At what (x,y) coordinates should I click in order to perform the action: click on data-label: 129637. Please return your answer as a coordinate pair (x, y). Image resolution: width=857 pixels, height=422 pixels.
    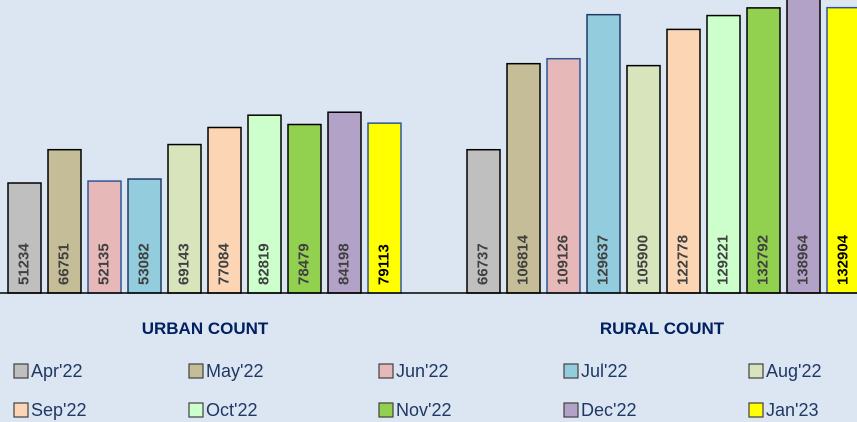
    Looking at the image, I should click on (602, 260).